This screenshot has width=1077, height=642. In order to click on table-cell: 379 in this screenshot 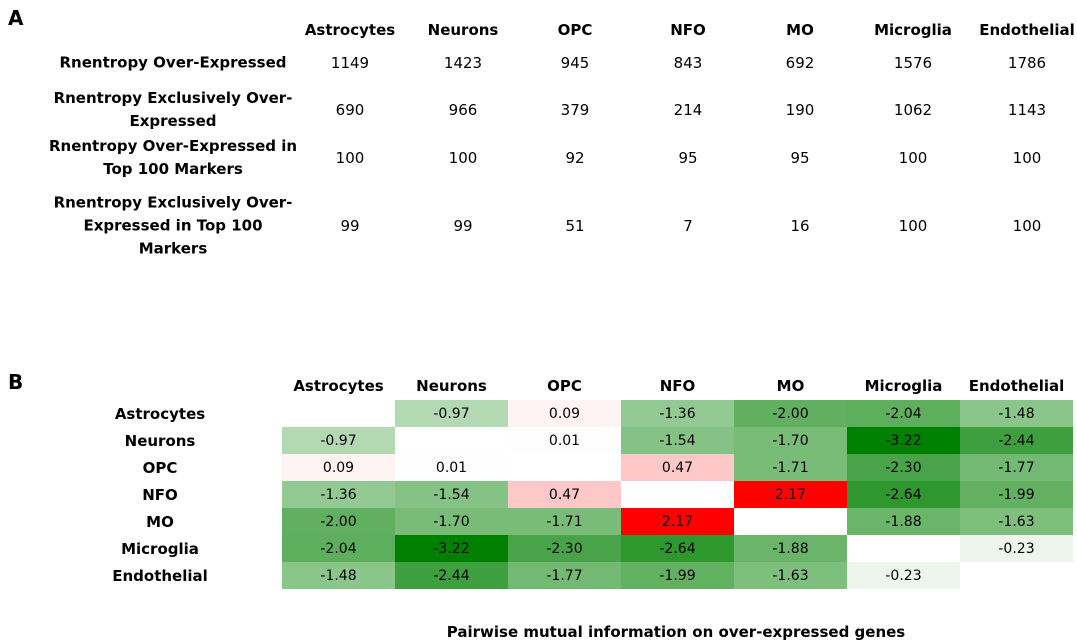, I will do `click(575, 110)`.